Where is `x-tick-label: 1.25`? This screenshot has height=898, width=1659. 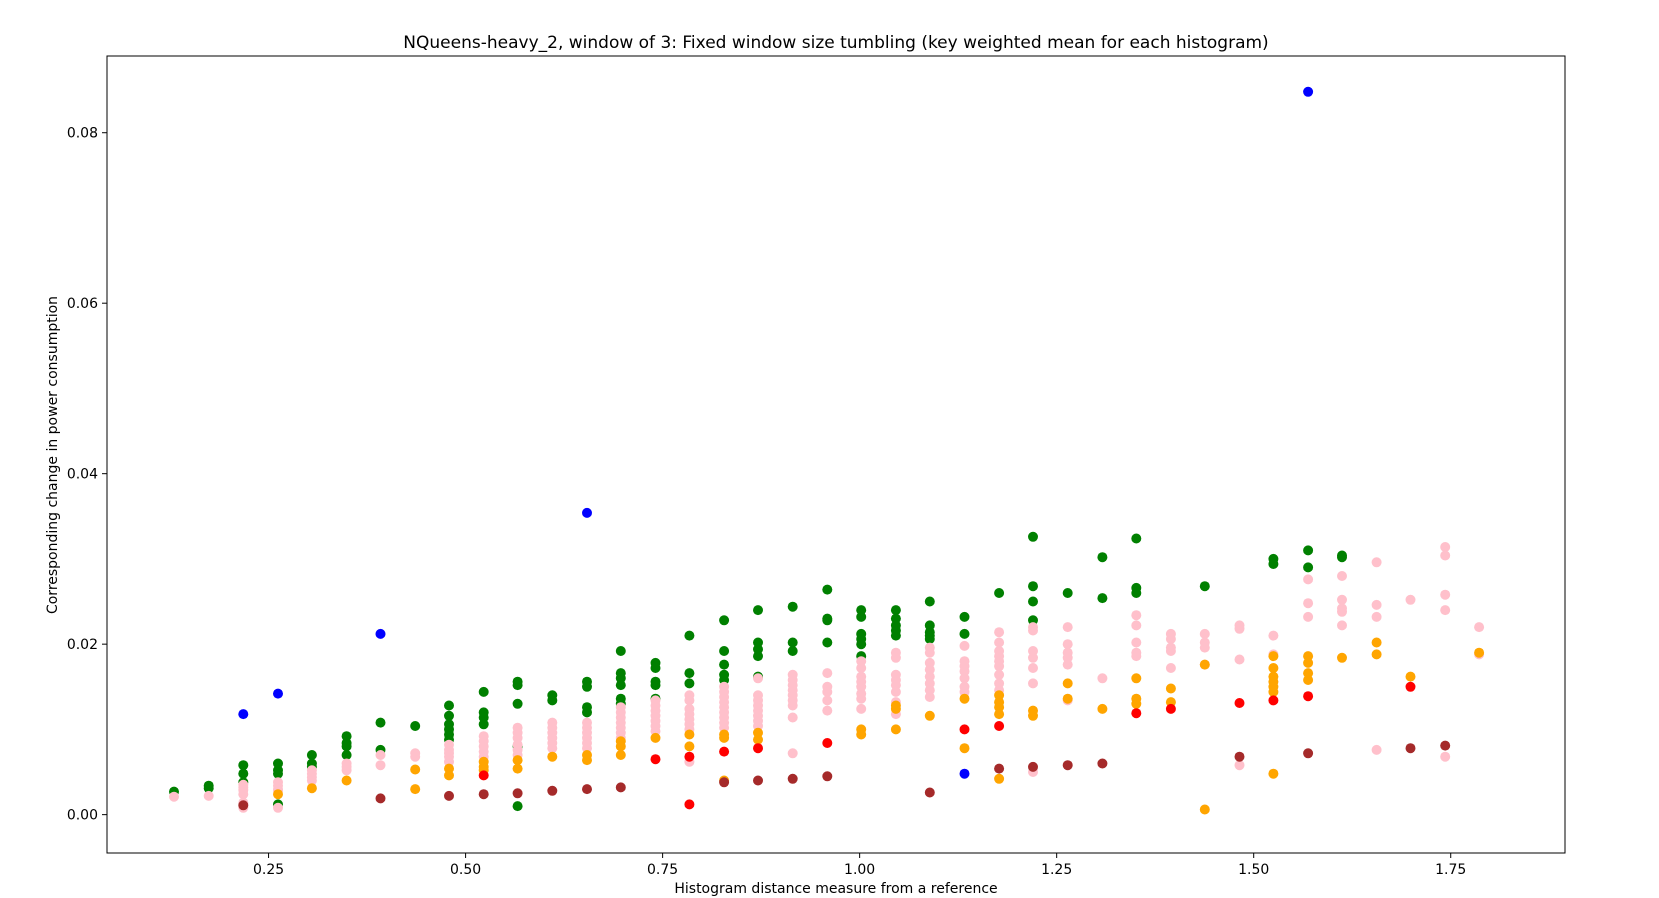
x-tick-label: 1.25 is located at coordinates (1056, 870).